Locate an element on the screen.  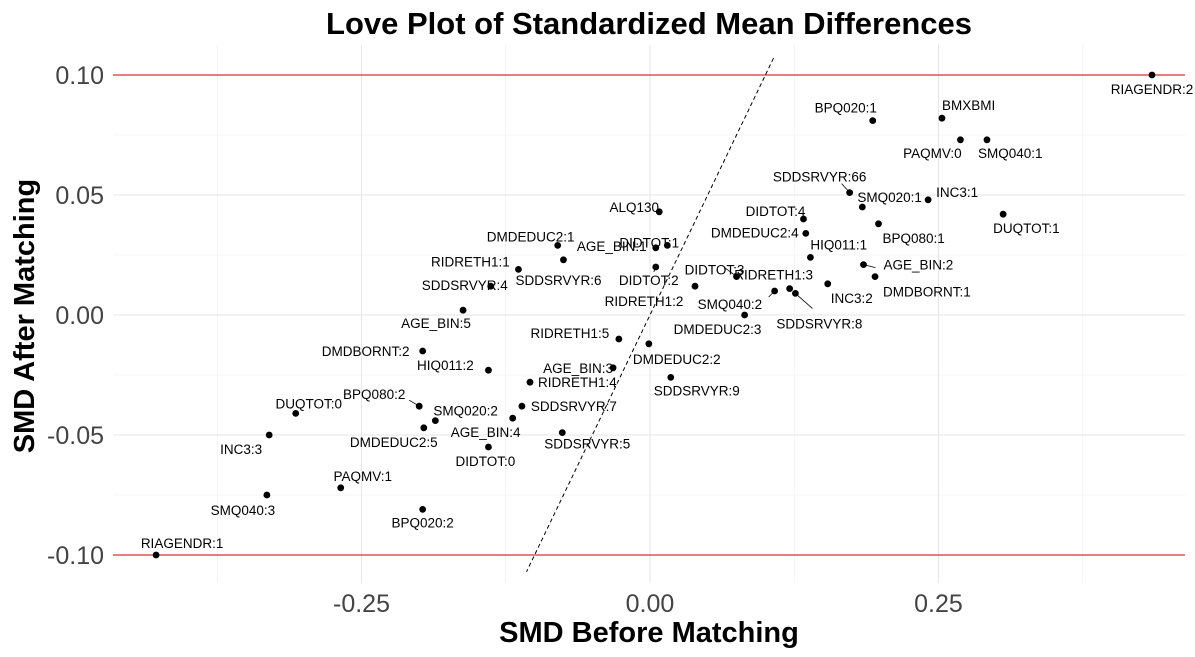
x-tick-label: 0.25 is located at coordinates (938, 604).